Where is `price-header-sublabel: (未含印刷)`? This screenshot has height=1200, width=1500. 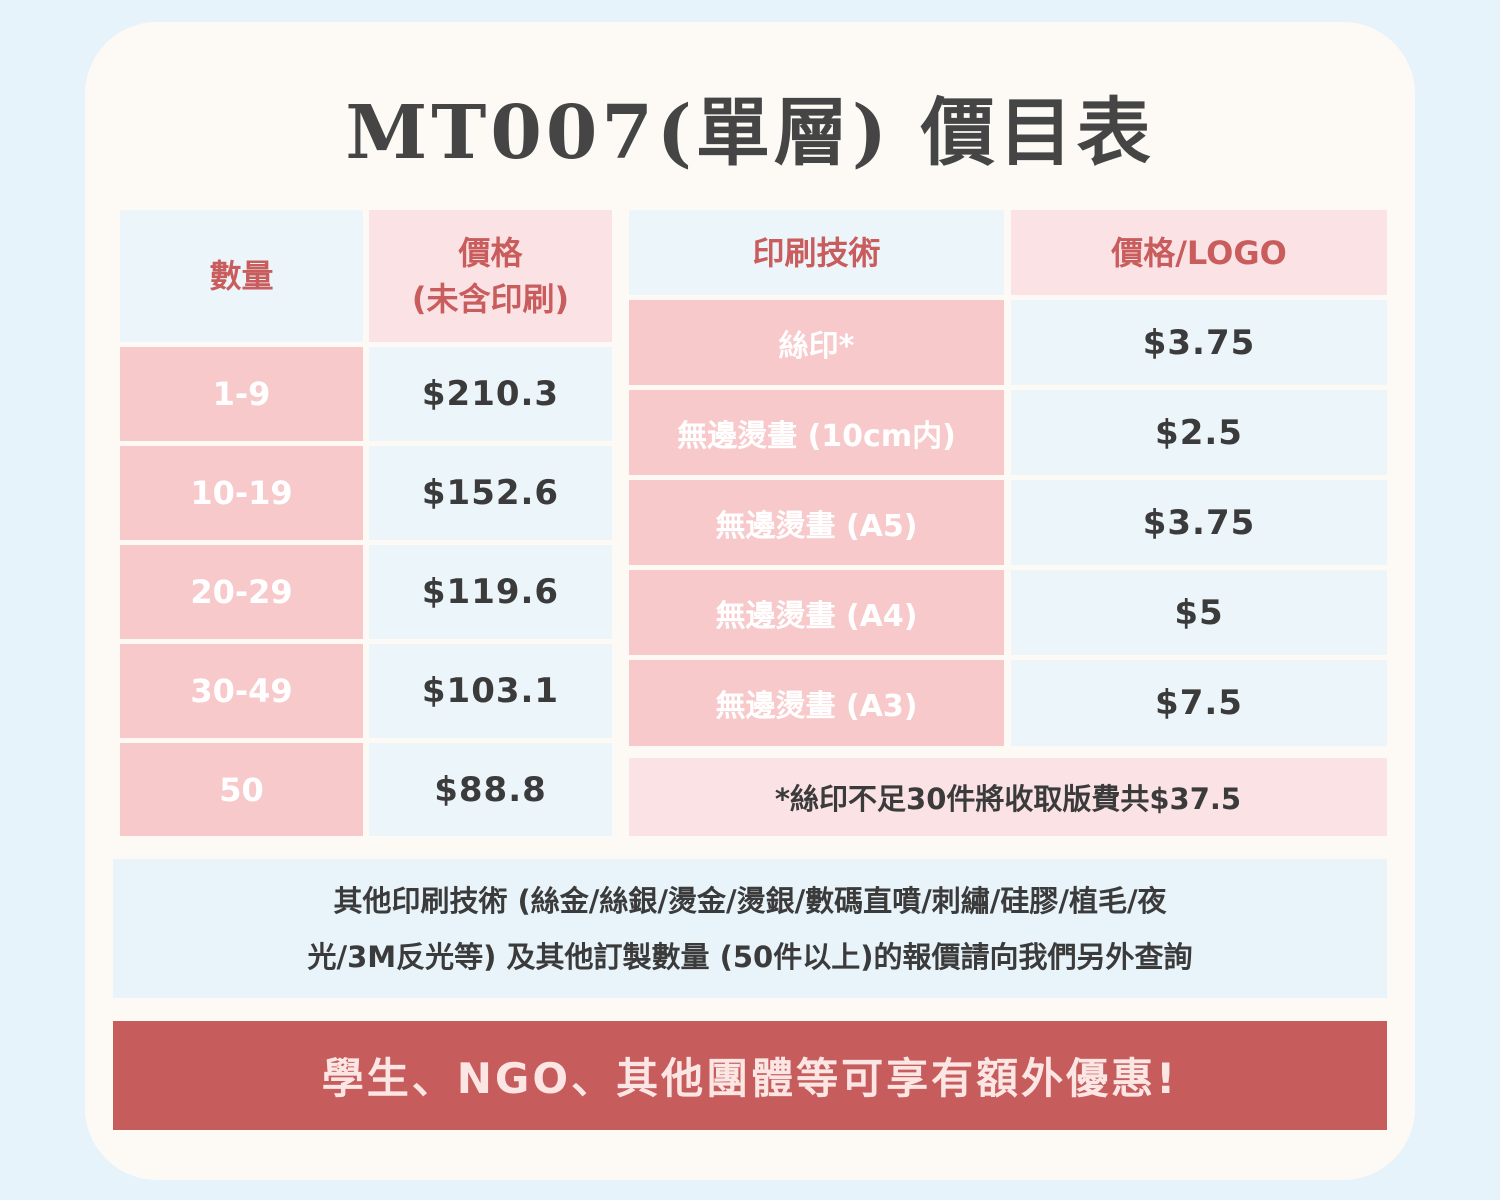
price-header-sublabel: (未含印刷) is located at coordinates (490, 299).